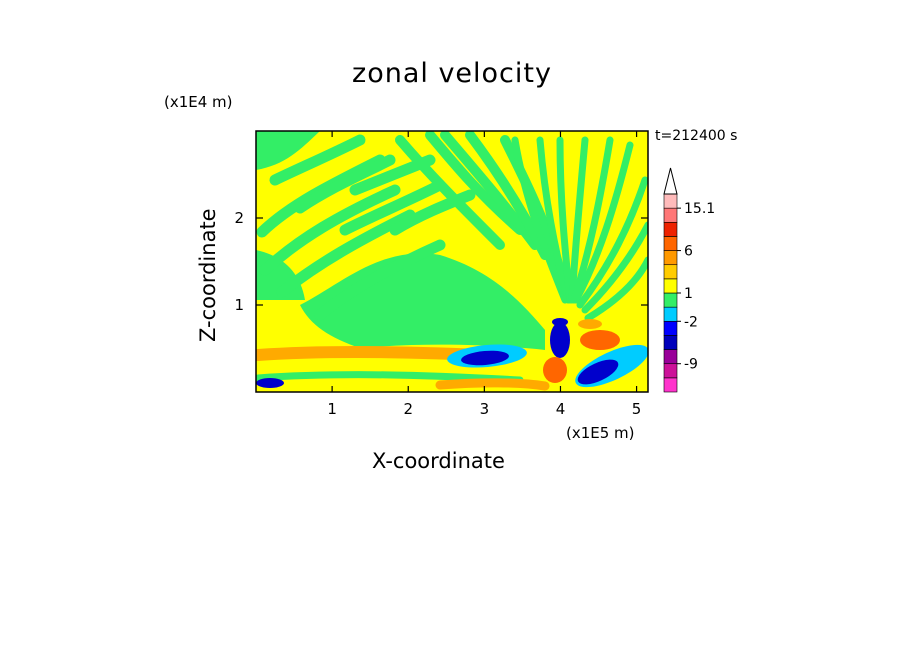  Describe the element at coordinates (600, 433) in the screenshot. I see `x-axis-unit-label: (x1E5 m)` at that location.